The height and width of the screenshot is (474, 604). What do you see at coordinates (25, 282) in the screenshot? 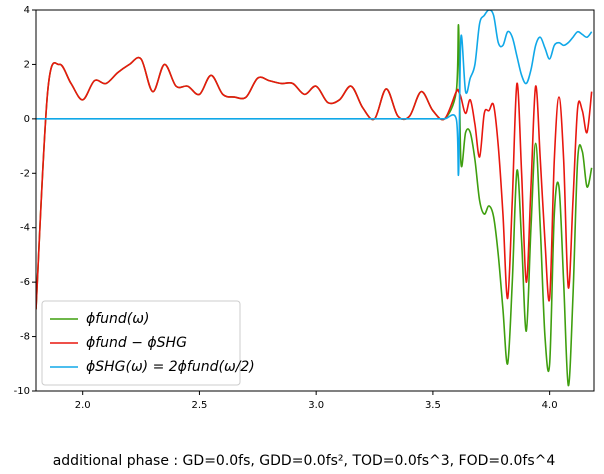
I see `y-tick-label: -6` at bounding box center [25, 282].